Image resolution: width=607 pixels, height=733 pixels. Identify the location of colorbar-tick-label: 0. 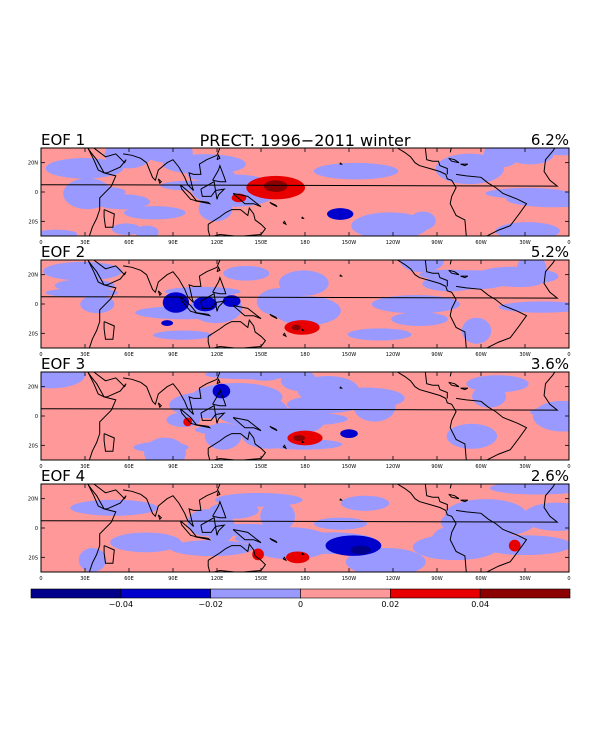
(300, 604).